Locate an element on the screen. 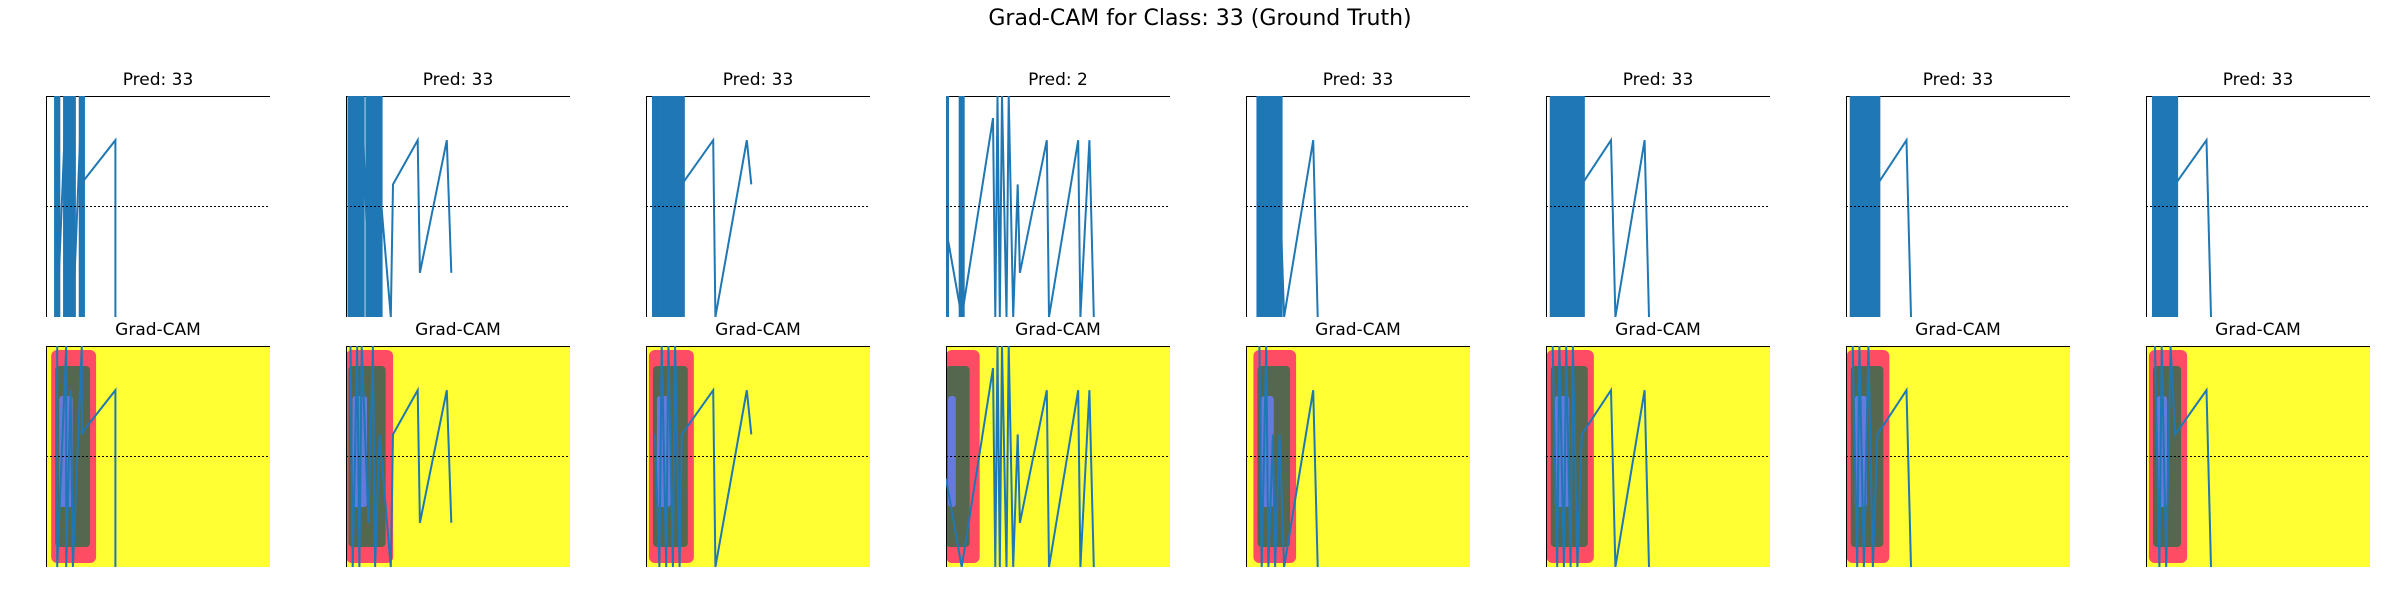 Image resolution: width=2400 pixels, height=600 pixels. gradcam-title-1: Grad-CAM is located at coordinates (158, 330).